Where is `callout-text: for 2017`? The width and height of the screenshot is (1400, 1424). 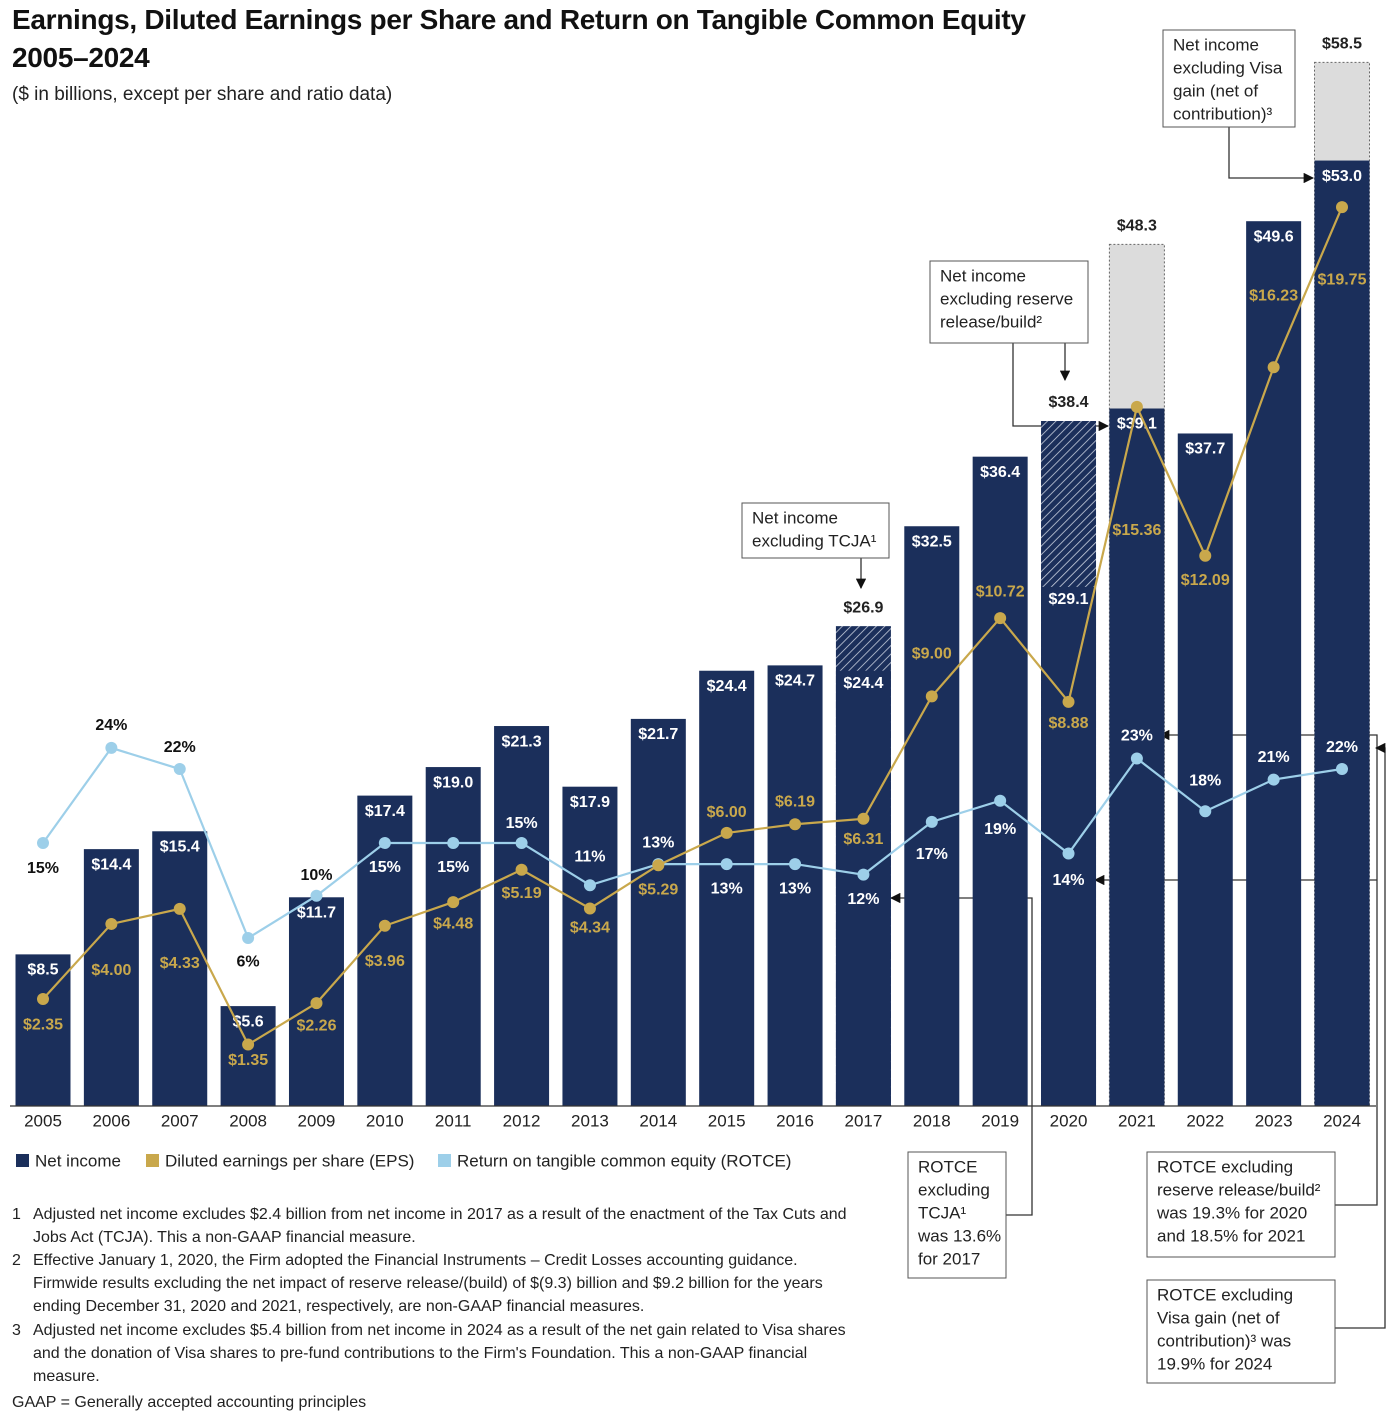
callout-text: for 2017 is located at coordinates (949, 1258).